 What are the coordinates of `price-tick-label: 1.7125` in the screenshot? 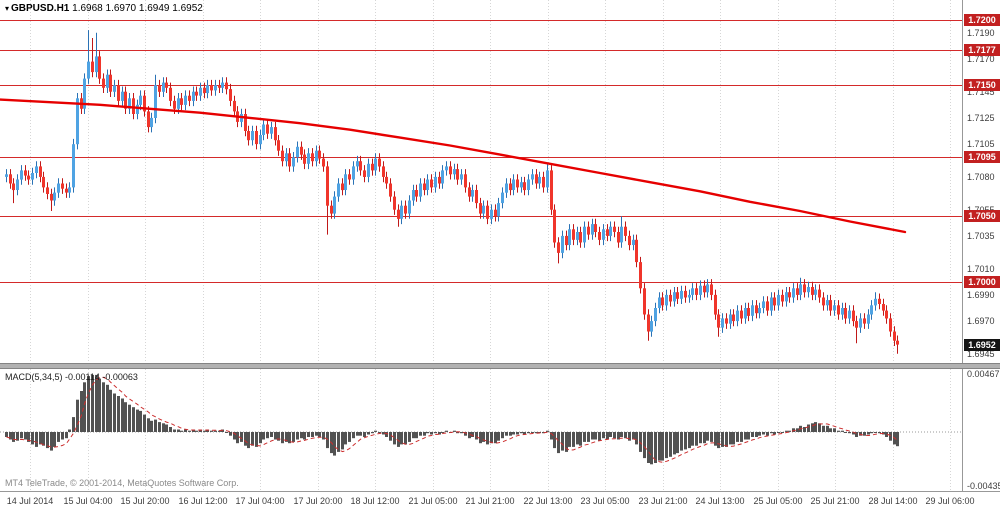 It's located at (981, 118).